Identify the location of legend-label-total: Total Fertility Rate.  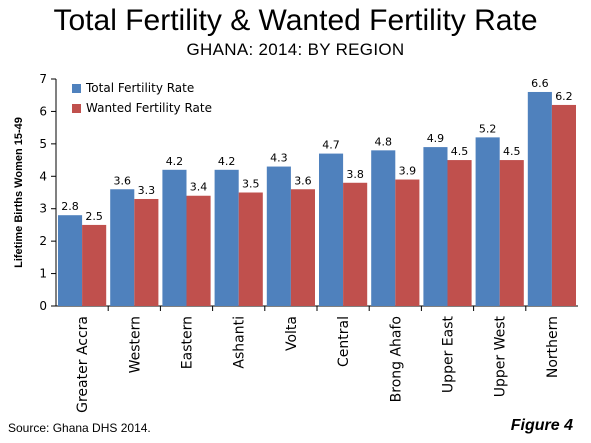
(140, 88).